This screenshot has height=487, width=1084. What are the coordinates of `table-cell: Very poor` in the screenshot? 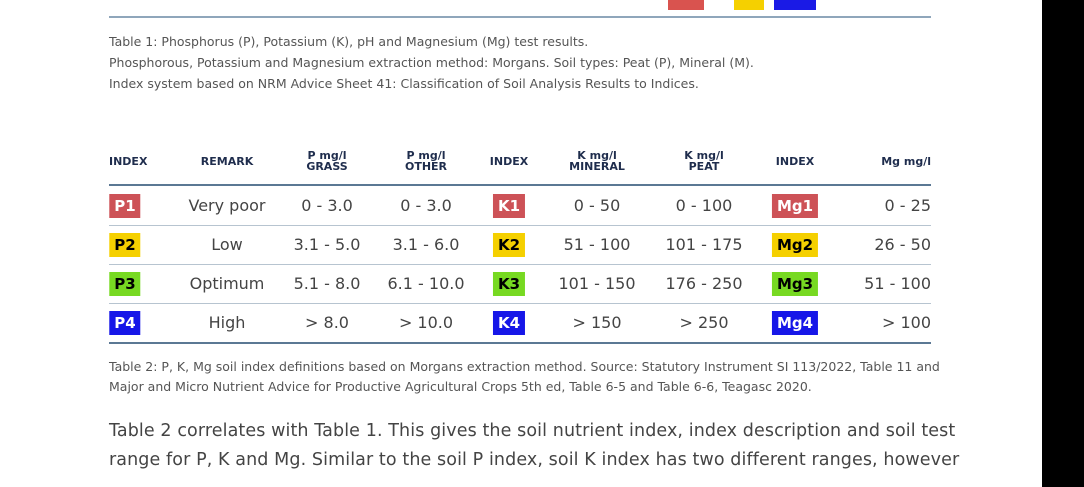 It's located at (227, 205).